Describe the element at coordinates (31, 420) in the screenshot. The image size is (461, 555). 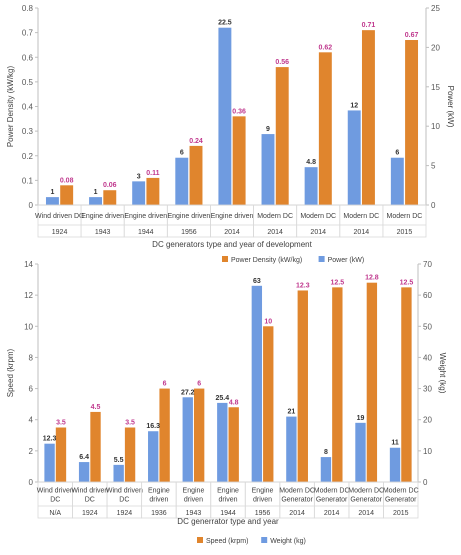
I see `y-left-tick-label: 4` at that location.